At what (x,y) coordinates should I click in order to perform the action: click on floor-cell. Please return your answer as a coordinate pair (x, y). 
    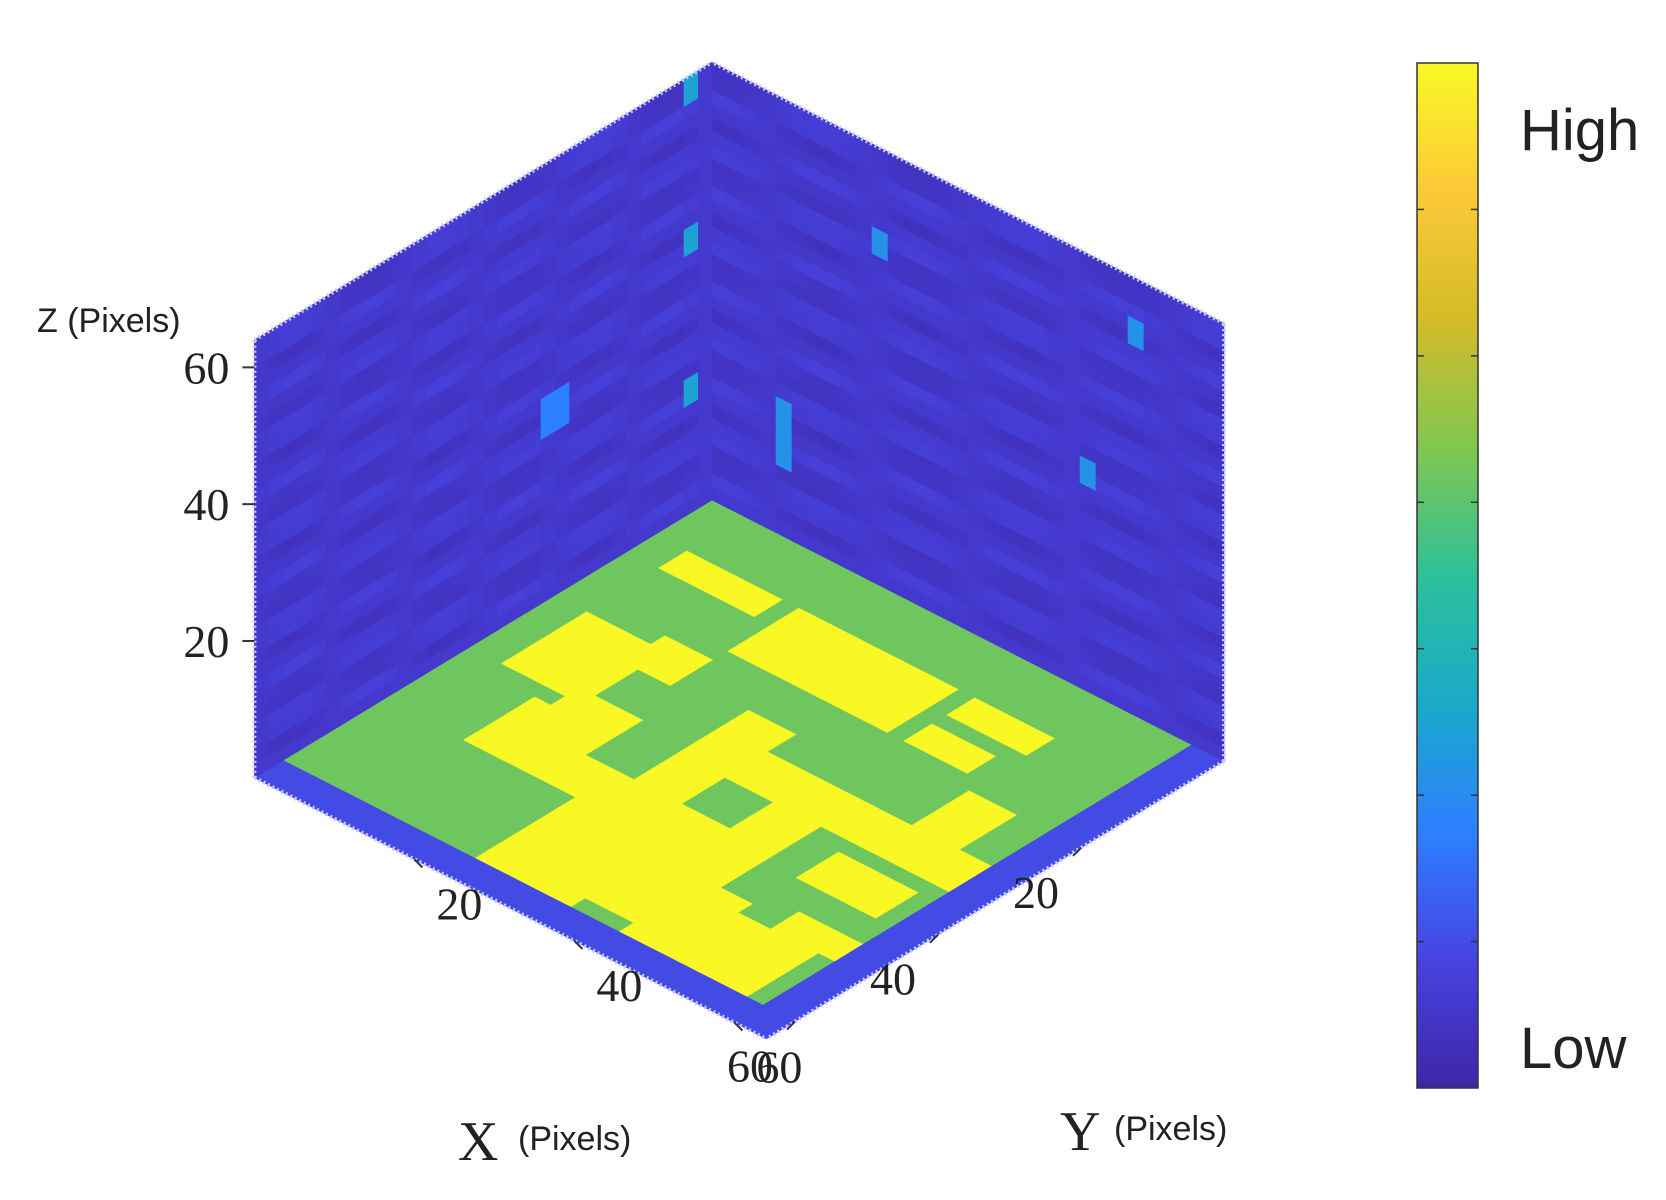
    Looking at the image, I should click on (765, 1030).